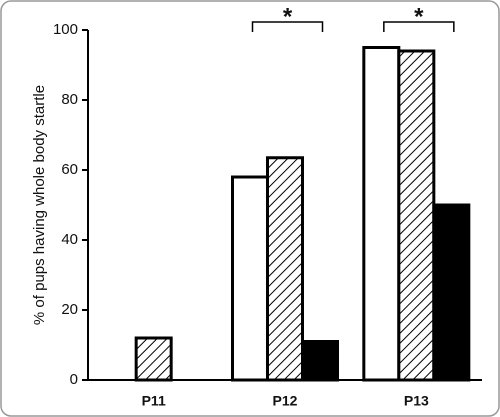  Describe the element at coordinates (74, 379) in the screenshot. I see `y-tick-label: 0` at that location.